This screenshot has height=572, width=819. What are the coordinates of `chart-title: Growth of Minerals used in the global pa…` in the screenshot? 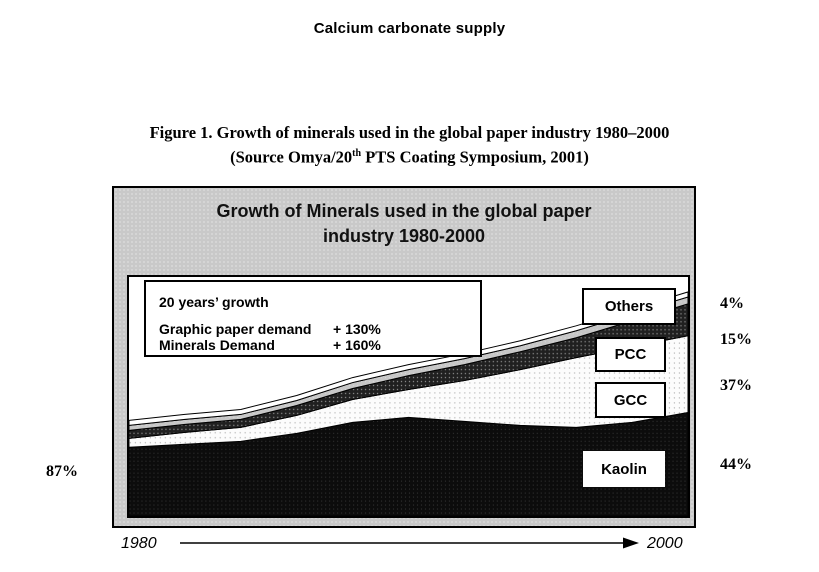 It's located at (404, 224).